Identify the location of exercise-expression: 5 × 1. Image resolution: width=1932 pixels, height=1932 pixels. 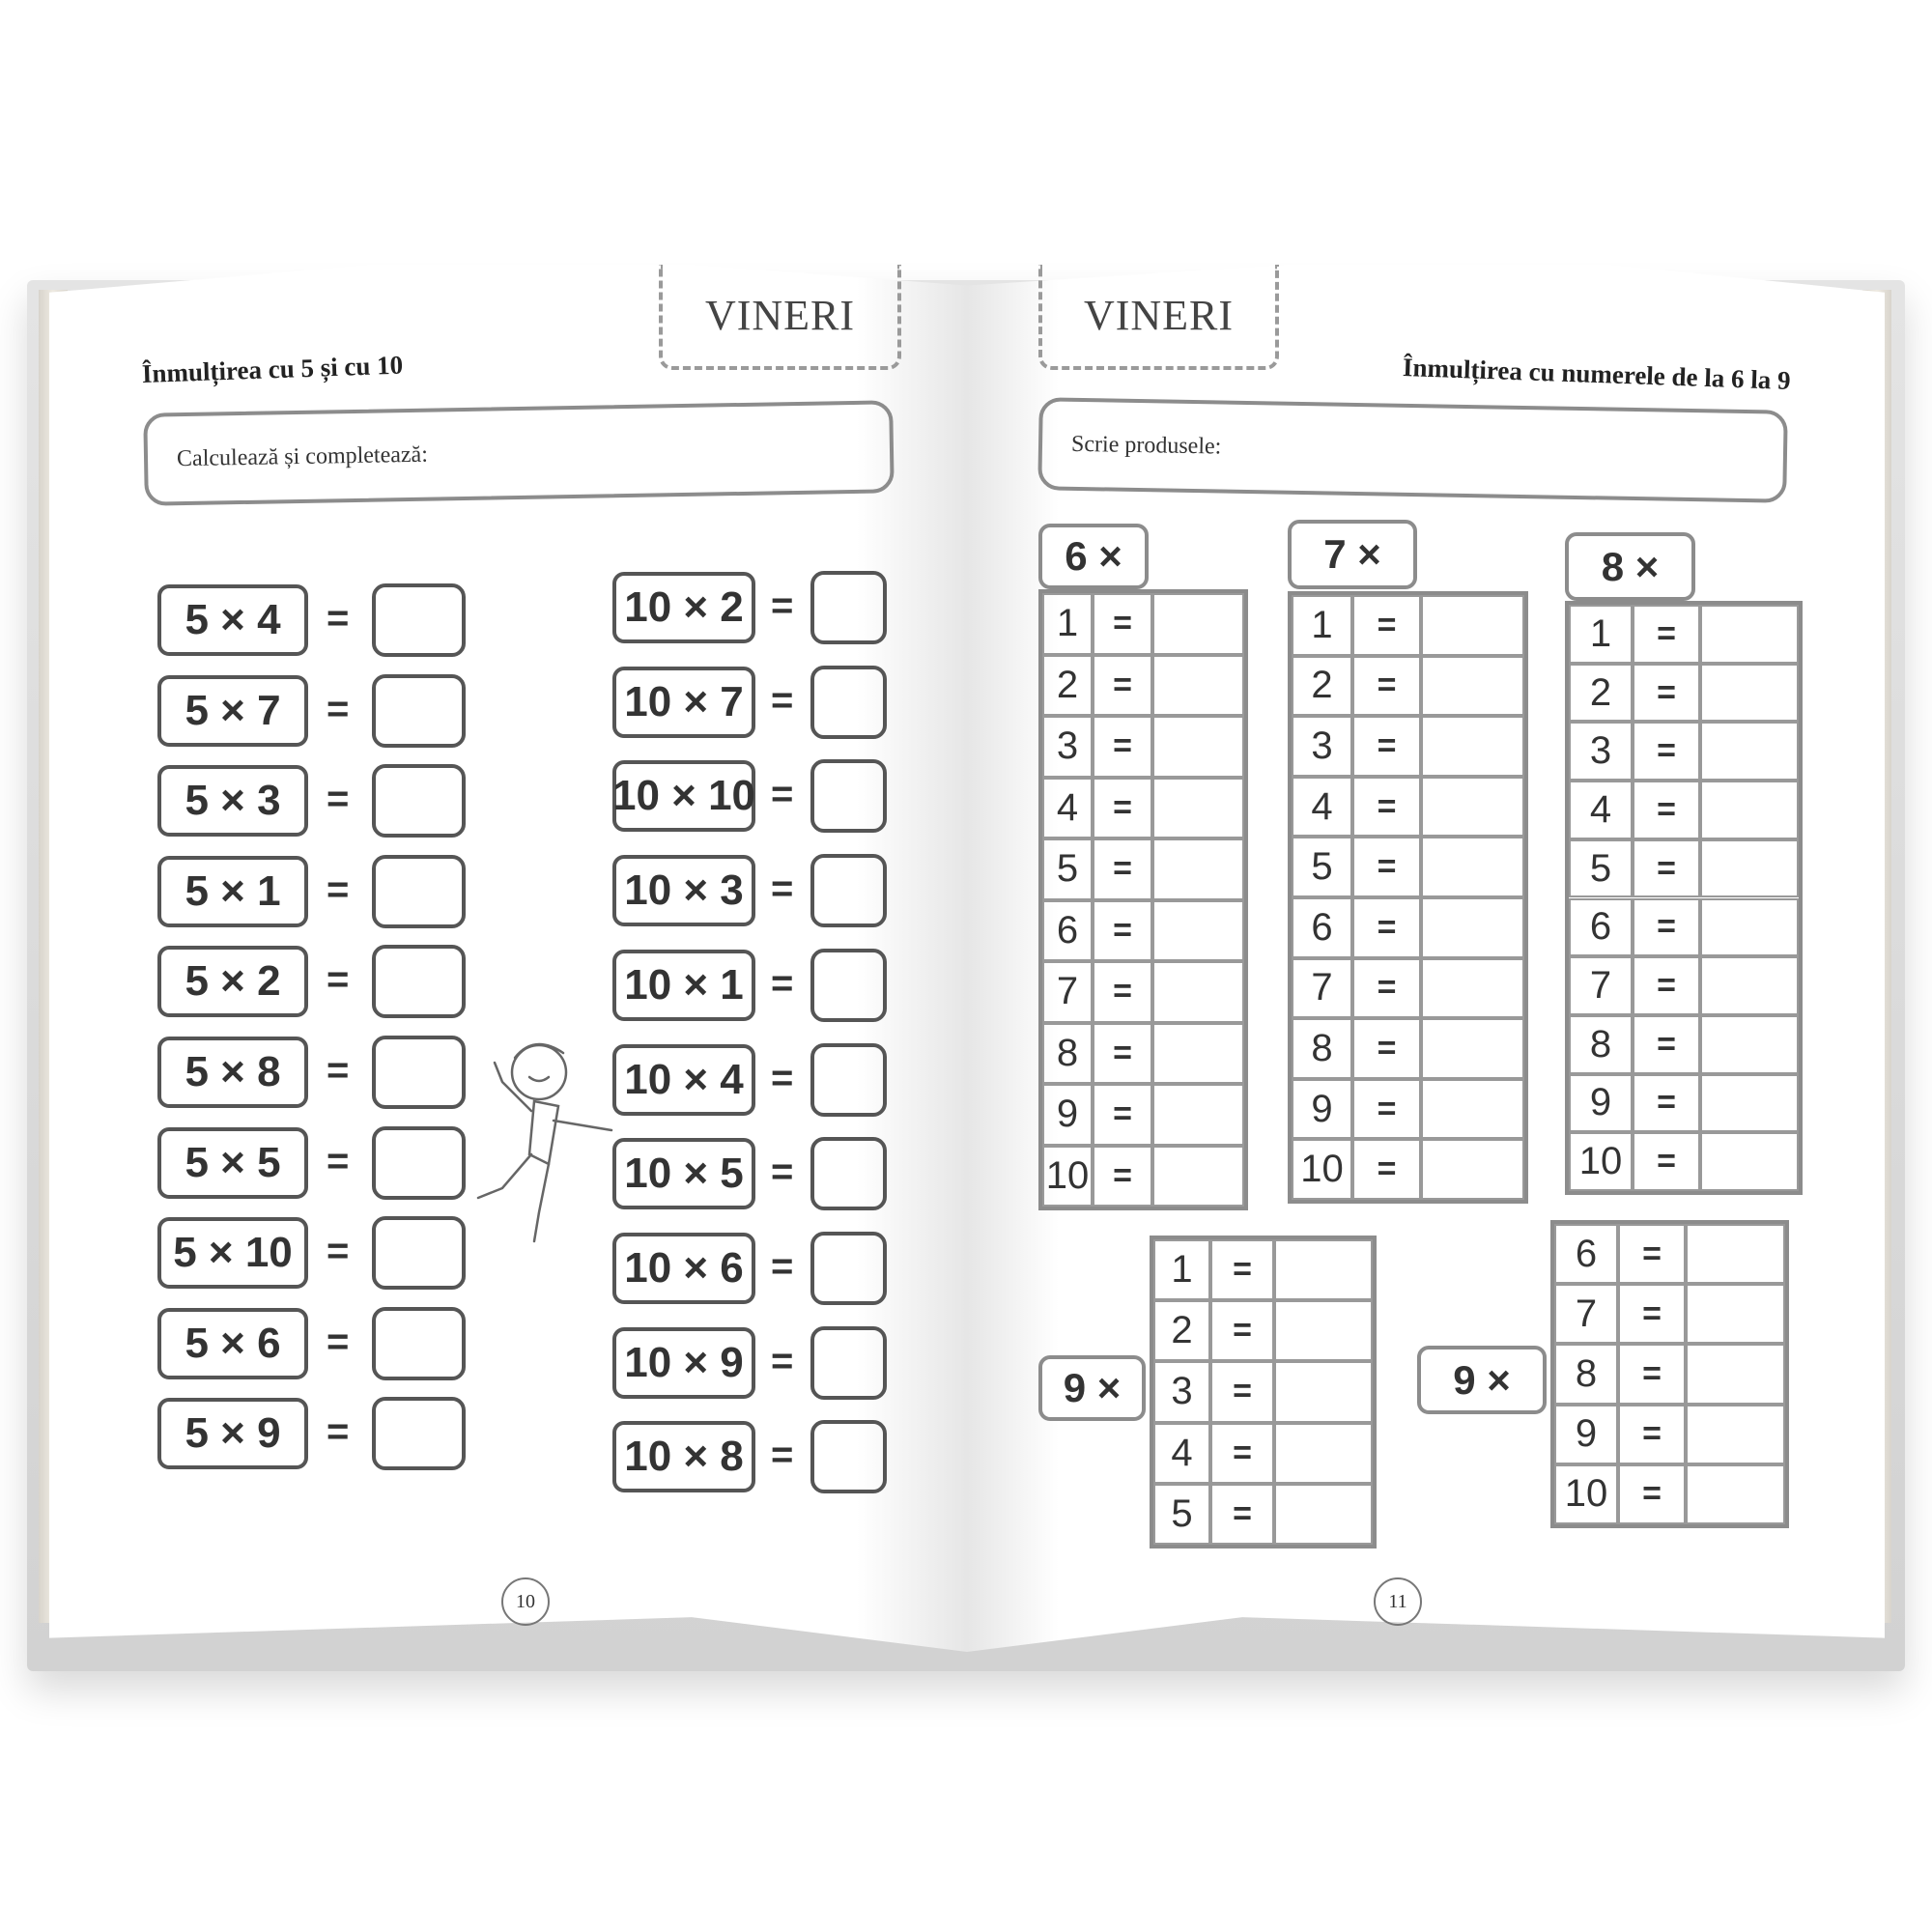
(232, 891).